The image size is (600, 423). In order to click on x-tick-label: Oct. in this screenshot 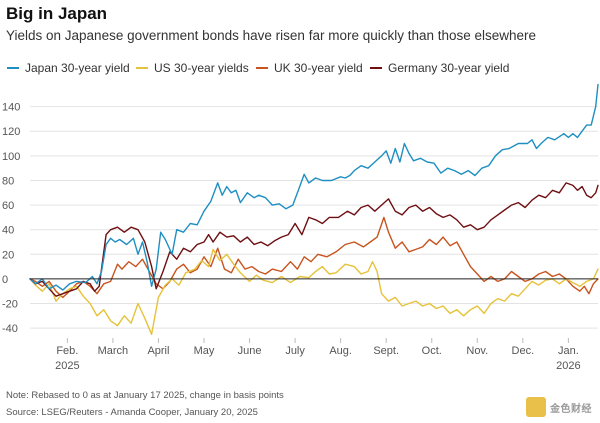, I will do `click(432, 351)`.